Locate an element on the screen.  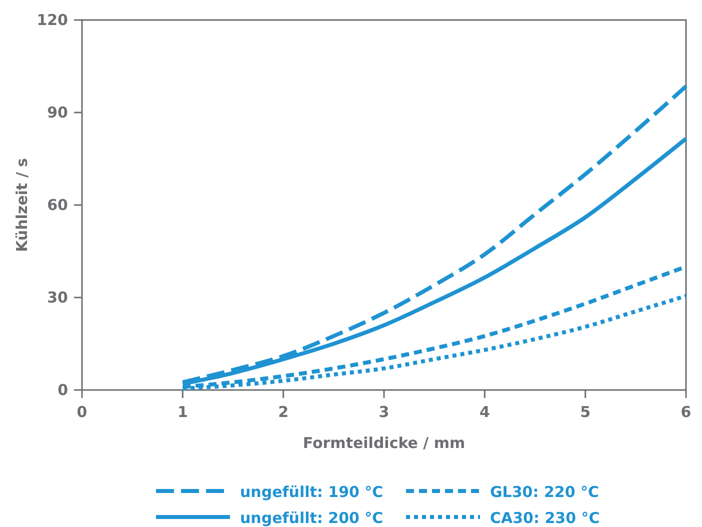
x-tick-label: 5 is located at coordinates (585, 412).